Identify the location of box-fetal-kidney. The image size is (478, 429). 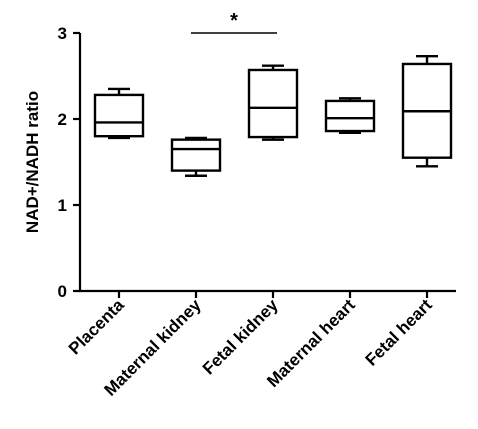
(273, 102).